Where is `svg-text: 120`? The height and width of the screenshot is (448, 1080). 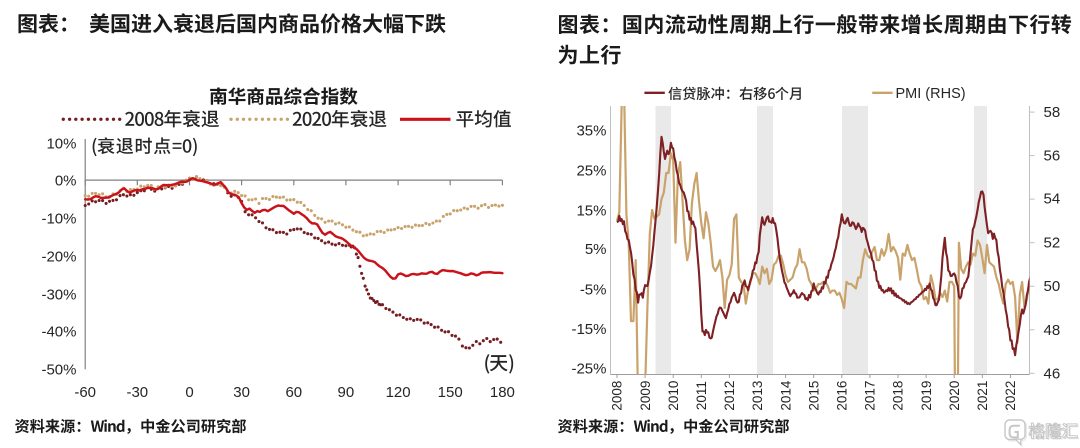 svg-text: 120 is located at coordinates (398, 392).